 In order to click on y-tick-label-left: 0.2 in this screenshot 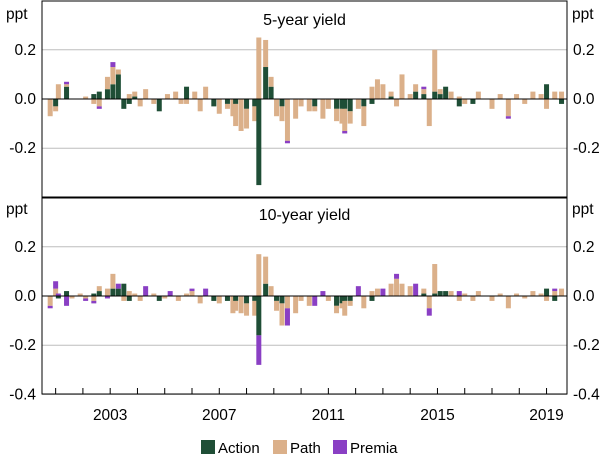, I will do `click(25, 247)`.